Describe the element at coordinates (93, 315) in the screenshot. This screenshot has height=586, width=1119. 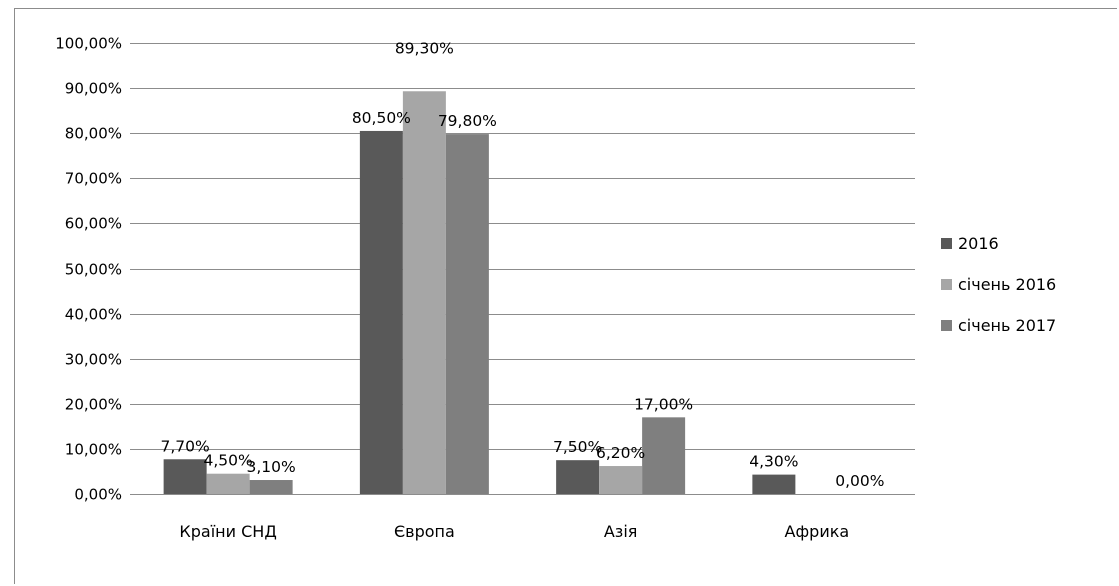
I see `y-tick-label: 40,00%` at that location.